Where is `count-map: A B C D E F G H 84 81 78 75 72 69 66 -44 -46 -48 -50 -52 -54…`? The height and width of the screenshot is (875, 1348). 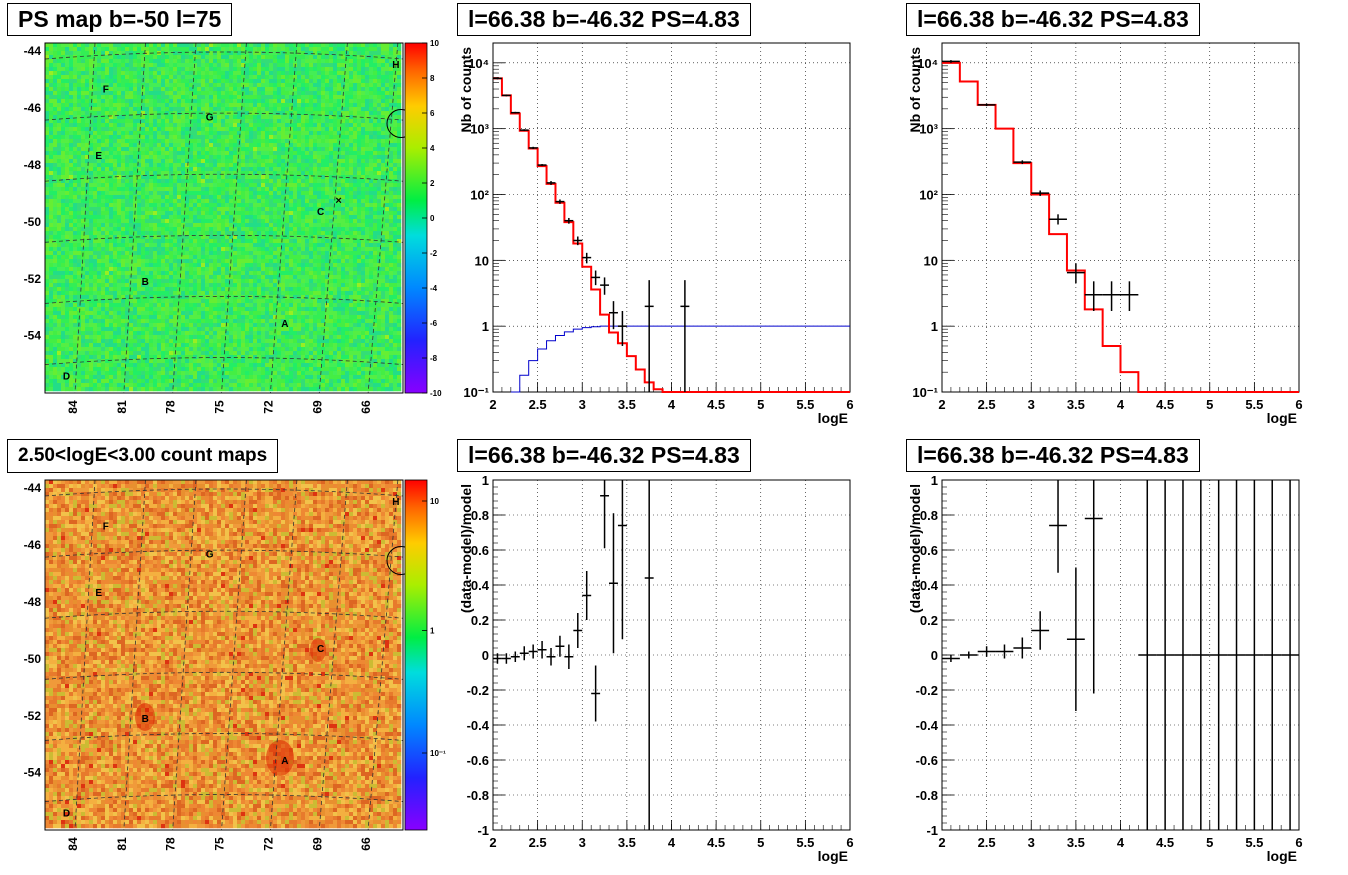
count-map: A B C D E F G H 84 81 78 75 72 69 66 -44 -46 -48 -50 -52 -54… is located at coordinates (235, 665).